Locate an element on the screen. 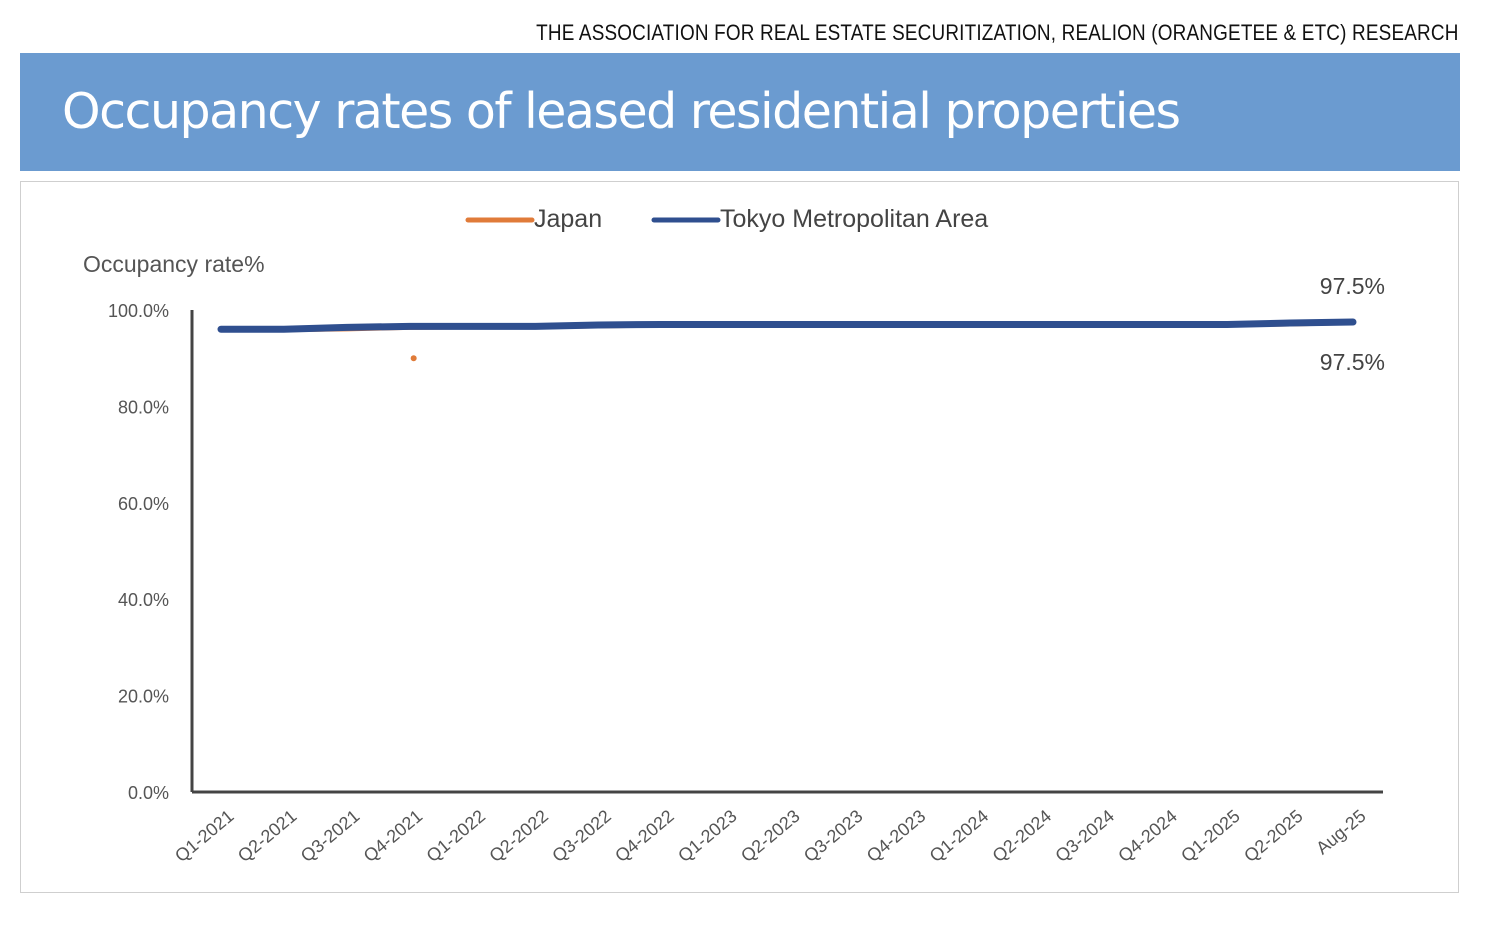 This screenshot has height=926, width=1499. y-tick-label: 20.0% is located at coordinates (143, 697).